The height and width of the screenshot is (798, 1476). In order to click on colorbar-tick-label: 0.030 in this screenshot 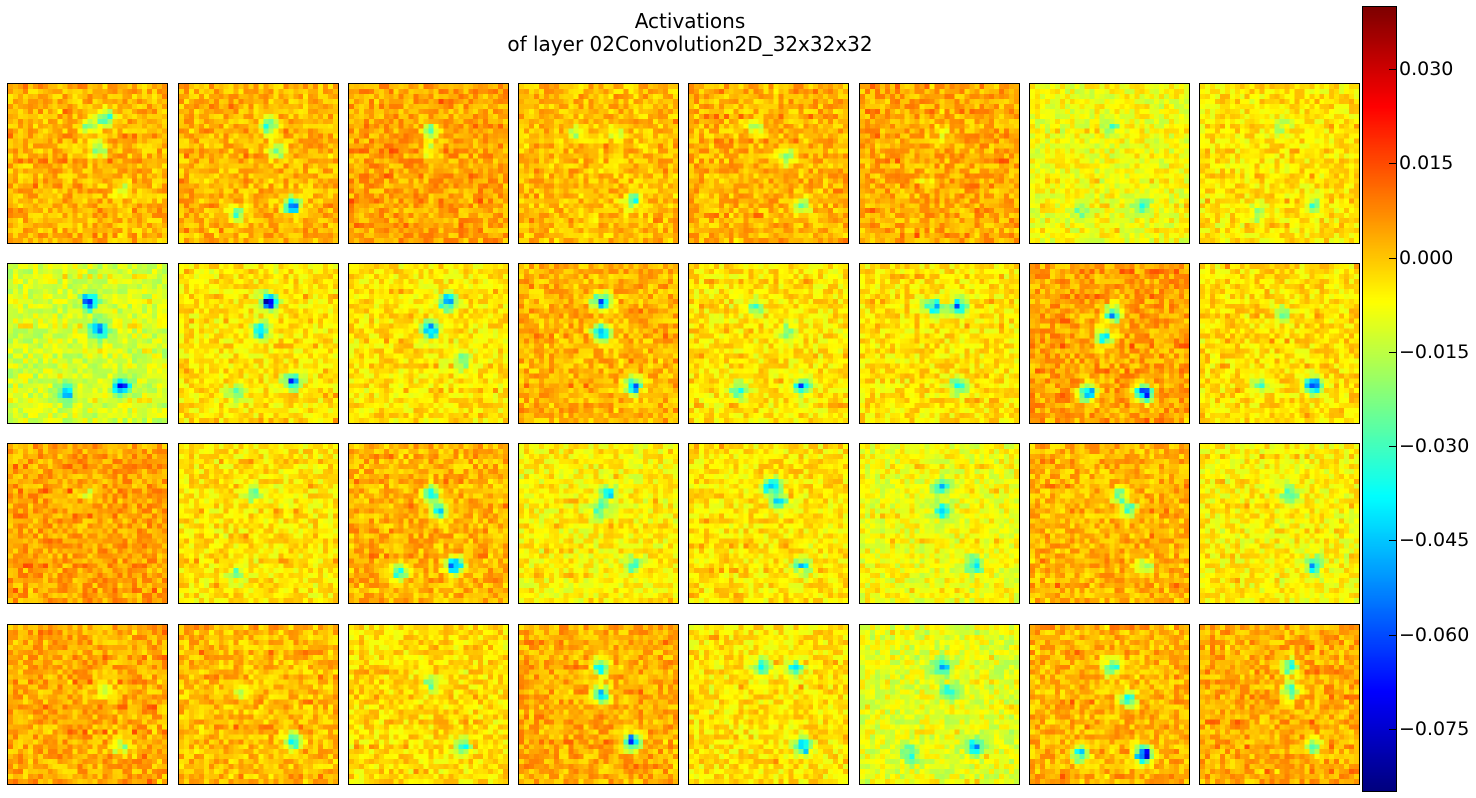, I will do `click(1426, 69)`.